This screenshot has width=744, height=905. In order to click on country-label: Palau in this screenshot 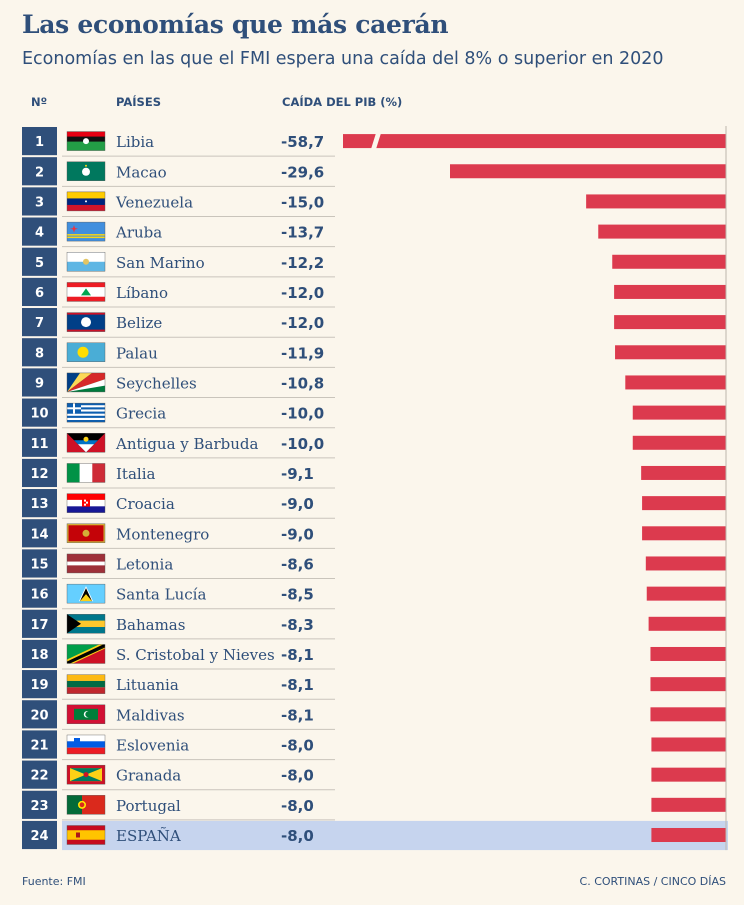, I will do `click(137, 353)`.